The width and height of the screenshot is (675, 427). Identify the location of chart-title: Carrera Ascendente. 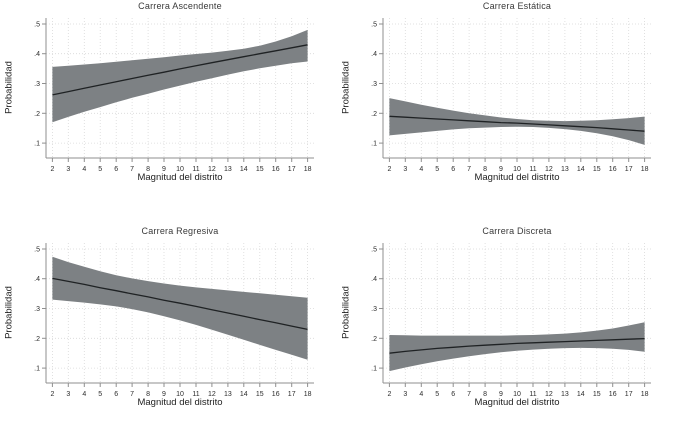
(180, 6).